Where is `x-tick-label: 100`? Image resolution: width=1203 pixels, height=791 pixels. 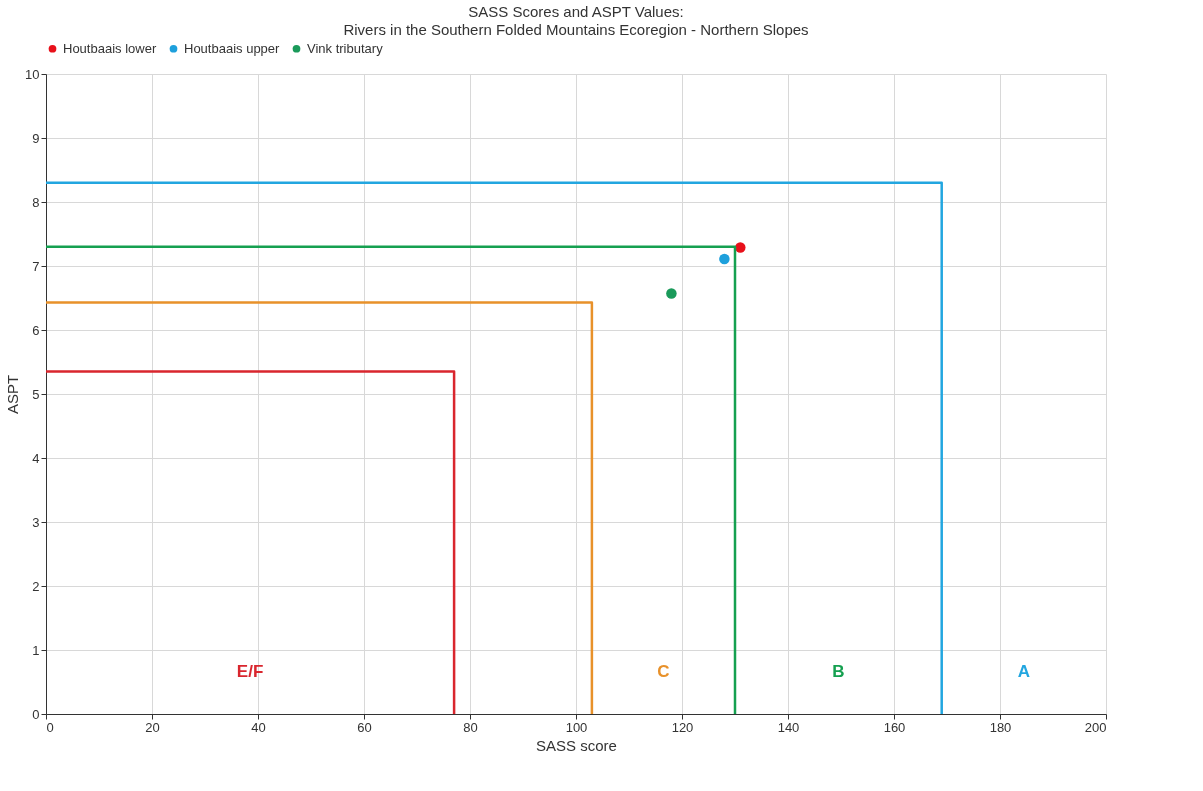 x-tick-label: 100 is located at coordinates (576, 727).